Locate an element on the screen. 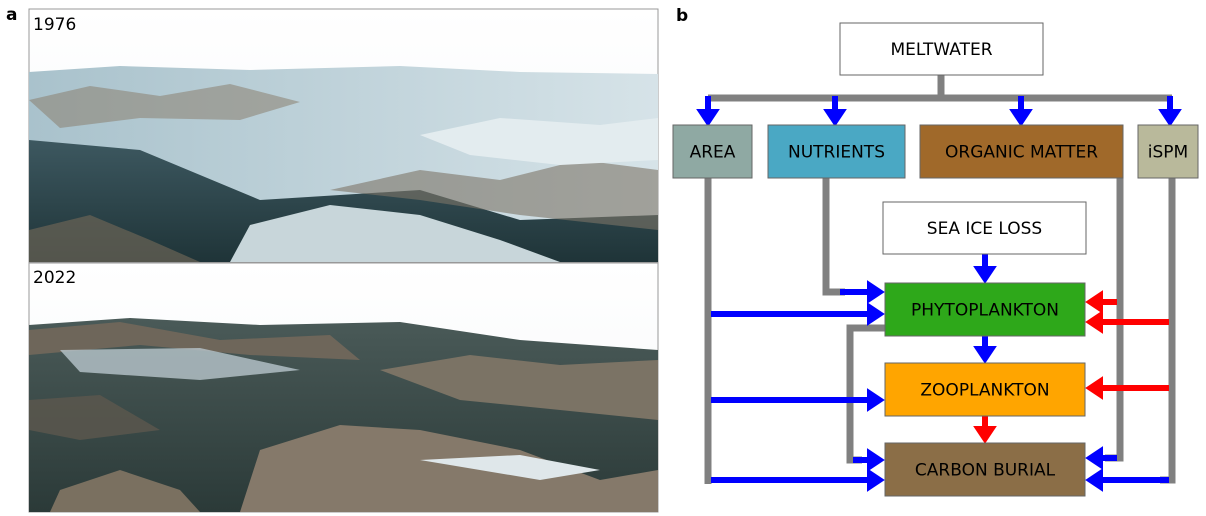 This screenshot has width=1206, height=516. node: ORGANIC MATTER is located at coordinates (1021, 151).